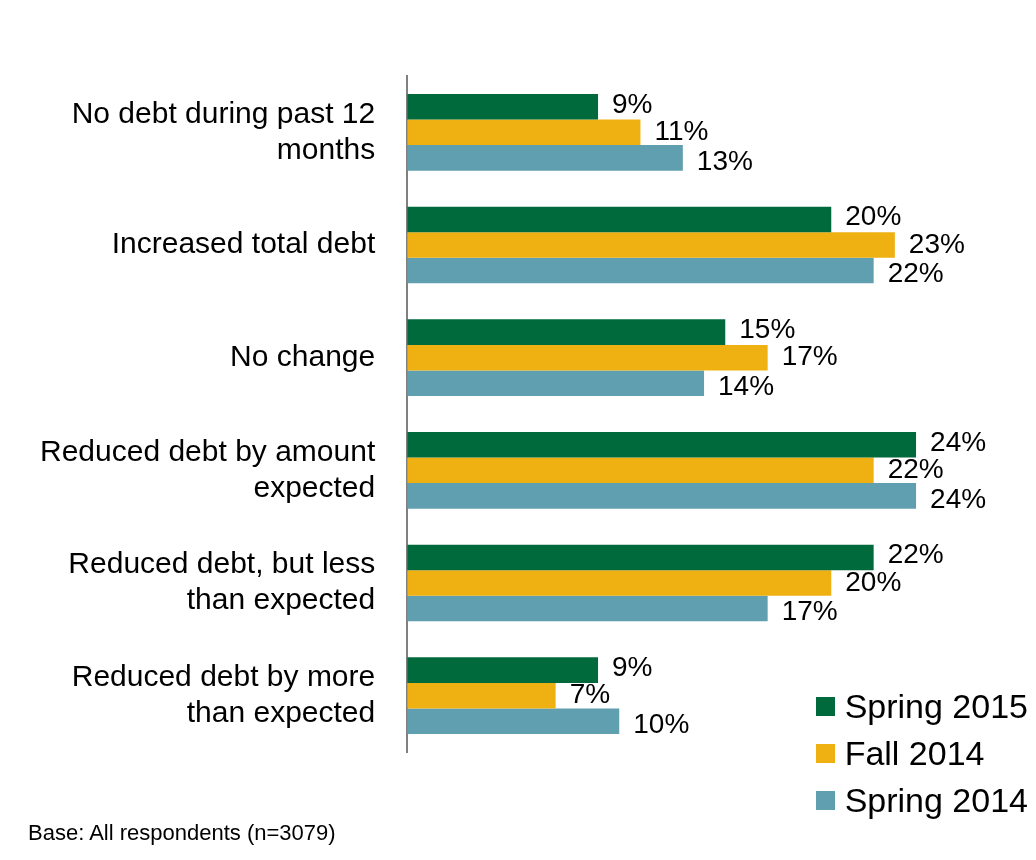 The height and width of the screenshot is (860, 1036). Describe the element at coordinates (873, 216) in the screenshot. I see `data-label: 20%` at that location.